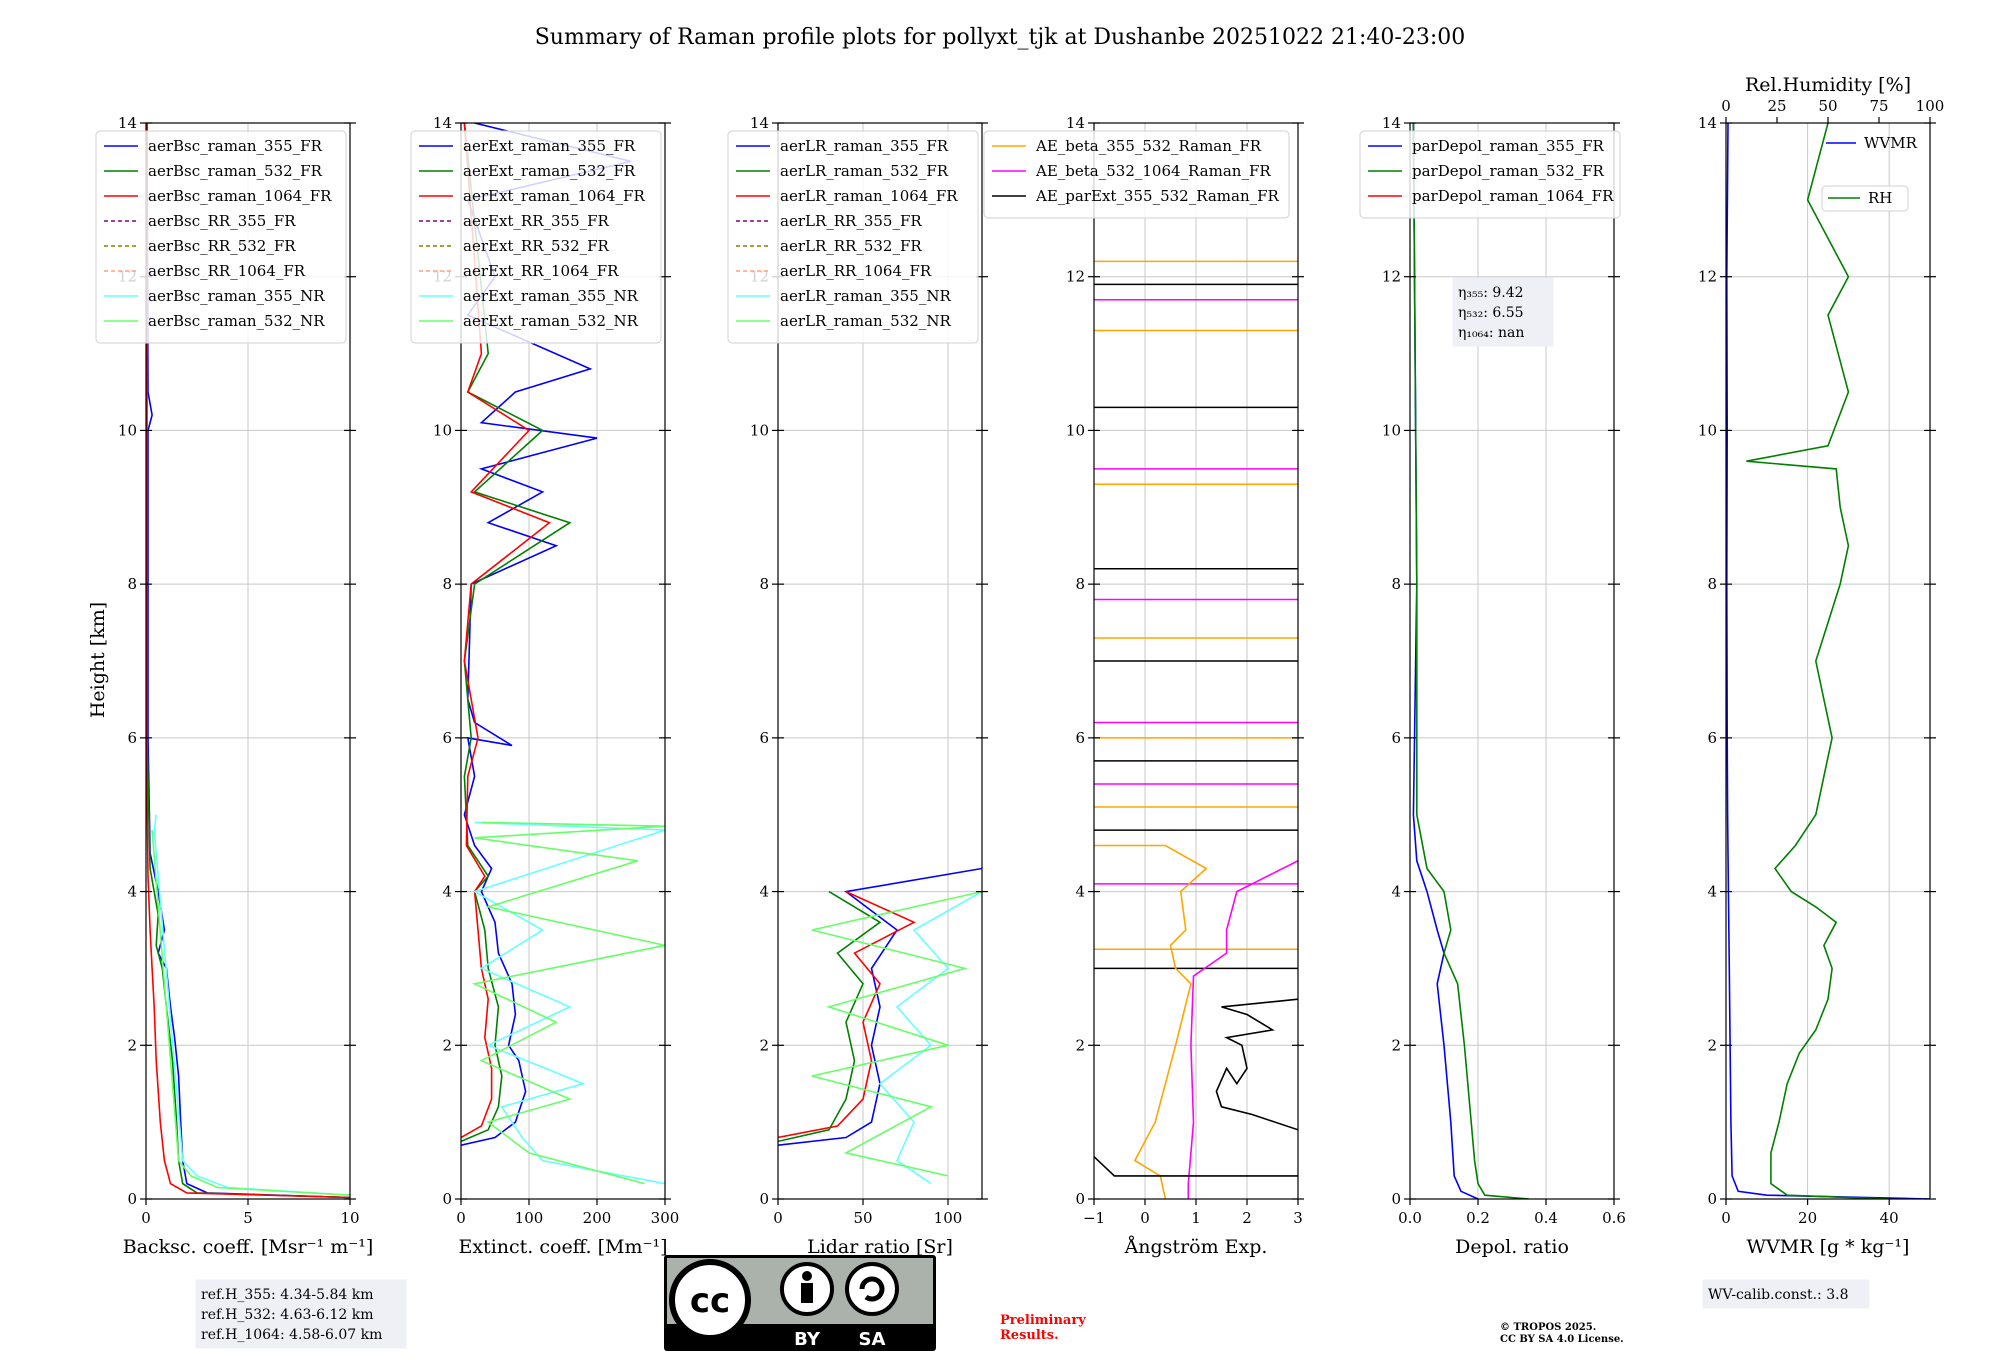 The height and width of the screenshot is (1360, 2000). Describe the element at coordinates (235, 171) in the screenshot. I see `legend-label: aerBsc_raman_532_FR` at that location.